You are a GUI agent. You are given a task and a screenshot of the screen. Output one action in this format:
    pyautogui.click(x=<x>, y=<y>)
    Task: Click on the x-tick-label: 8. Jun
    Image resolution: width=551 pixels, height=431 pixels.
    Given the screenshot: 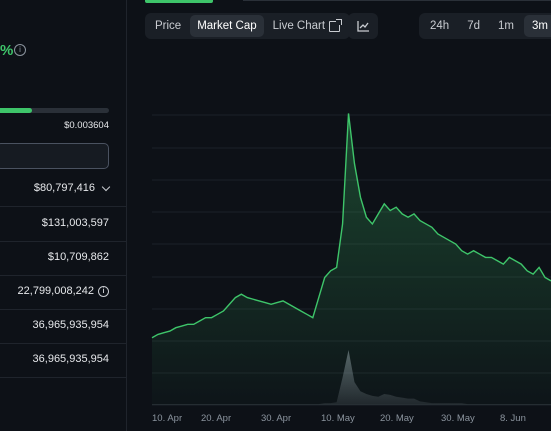 What is the action you would take?
    pyautogui.click(x=513, y=418)
    